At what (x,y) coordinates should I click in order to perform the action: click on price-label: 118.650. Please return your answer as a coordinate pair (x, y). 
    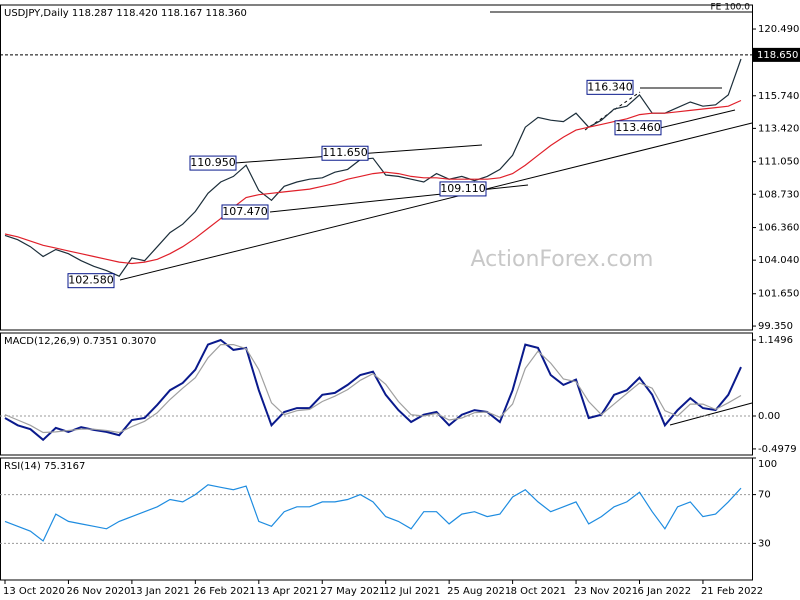
    Looking at the image, I should click on (777, 55).